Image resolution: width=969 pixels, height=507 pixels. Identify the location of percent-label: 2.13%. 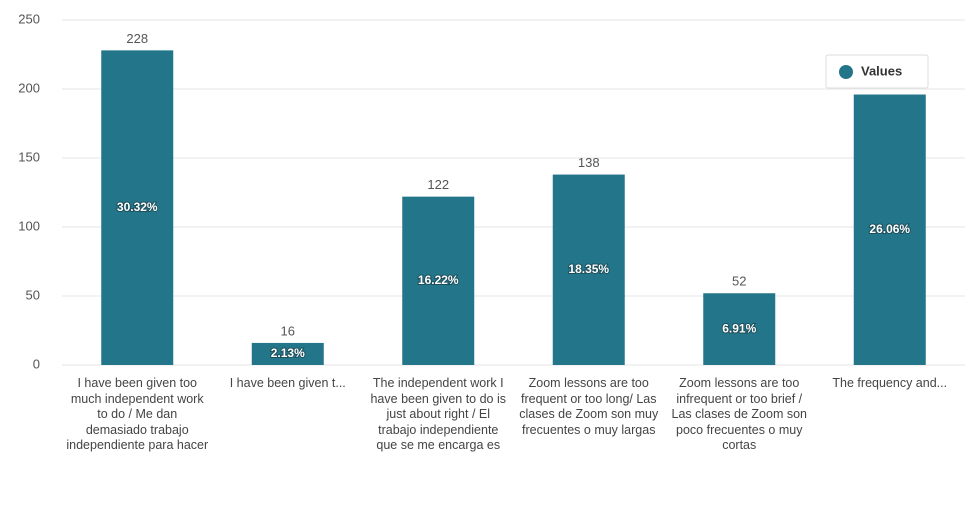
(288, 353).